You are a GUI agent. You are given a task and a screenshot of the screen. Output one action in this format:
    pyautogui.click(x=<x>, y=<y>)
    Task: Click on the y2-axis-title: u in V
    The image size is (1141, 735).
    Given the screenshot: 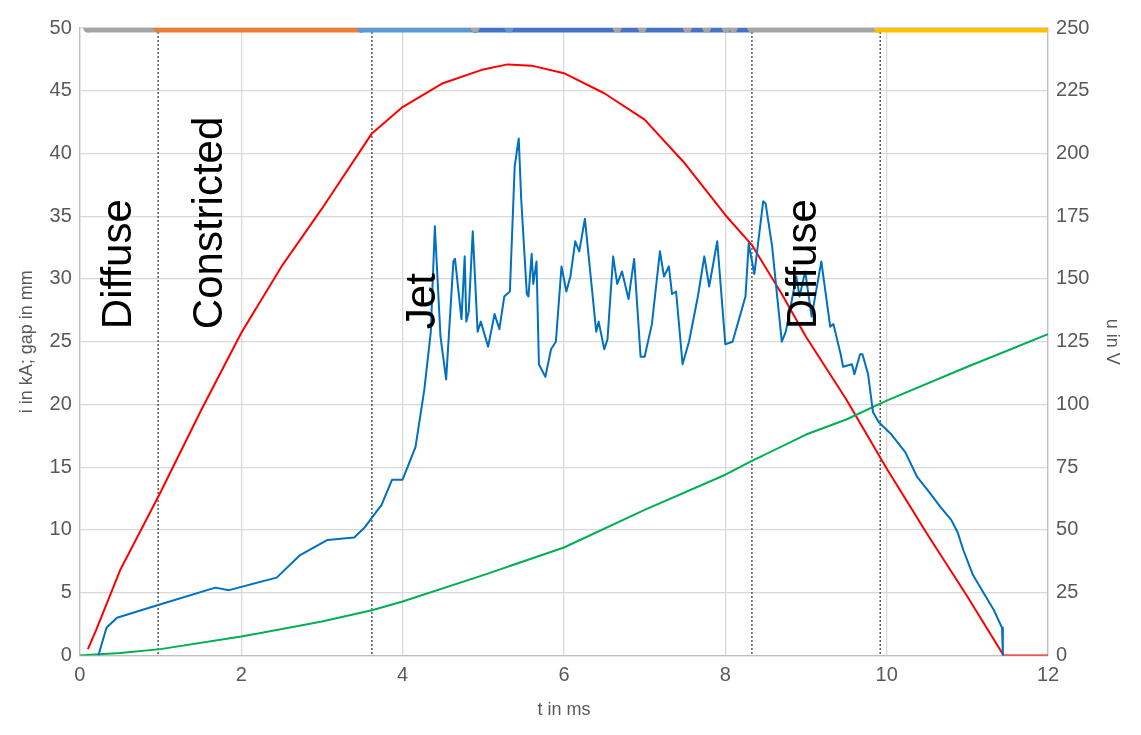 What is the action you would take?
    pyautogui.click(x=1113, y=341)
    